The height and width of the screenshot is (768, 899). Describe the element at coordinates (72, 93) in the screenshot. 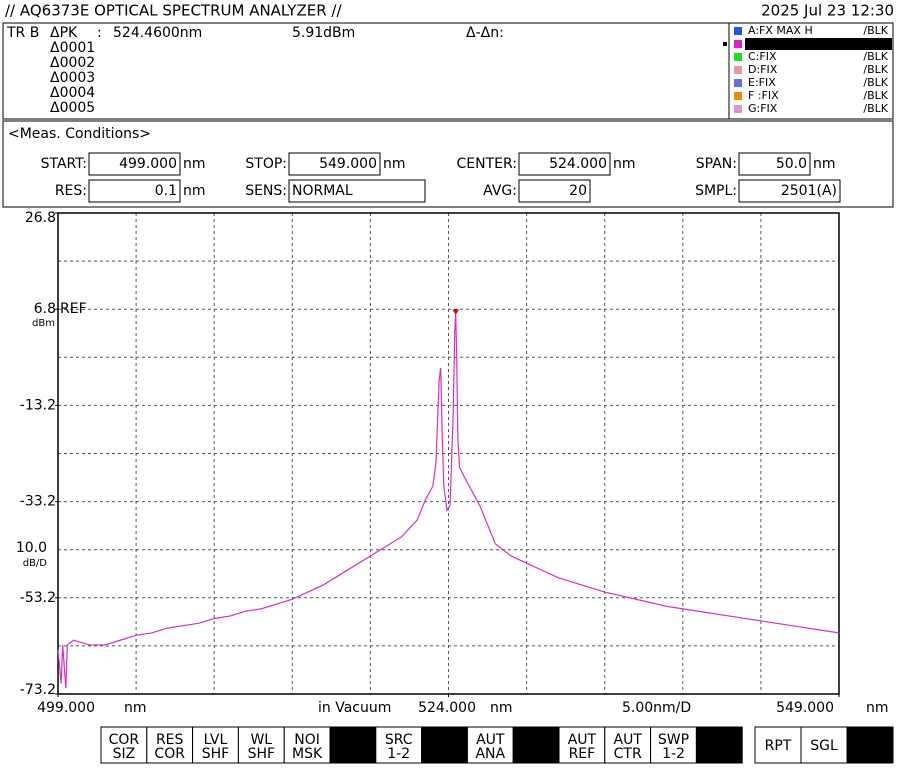

I see `delta-marker: Δ0004` at that location.